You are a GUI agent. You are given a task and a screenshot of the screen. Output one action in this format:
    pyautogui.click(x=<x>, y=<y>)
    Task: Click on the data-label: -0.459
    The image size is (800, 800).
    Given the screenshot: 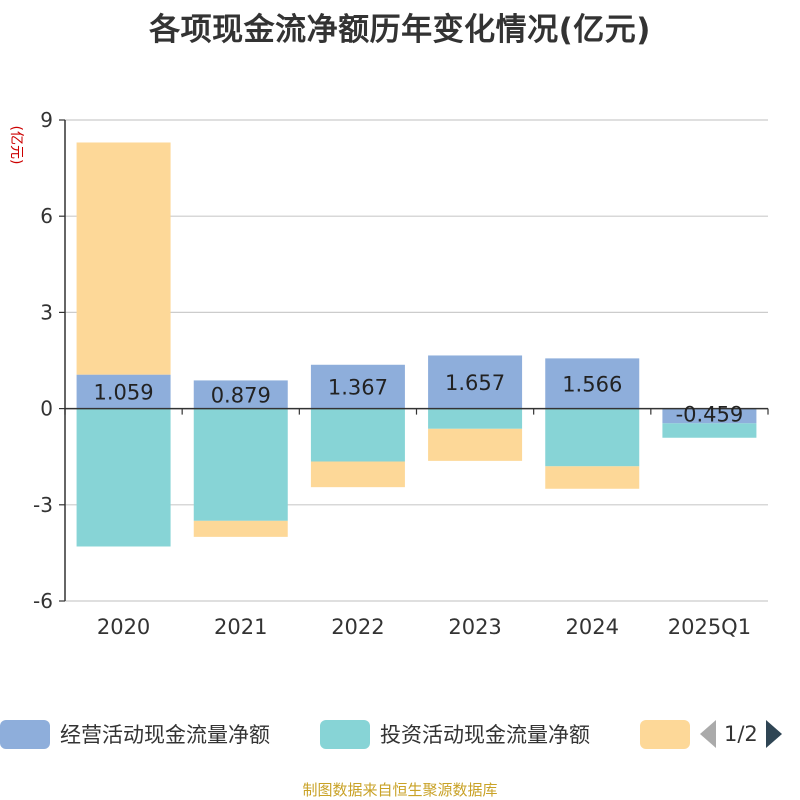 What is the action you would take?
    pyautogui.click(x=710, y=415)
    